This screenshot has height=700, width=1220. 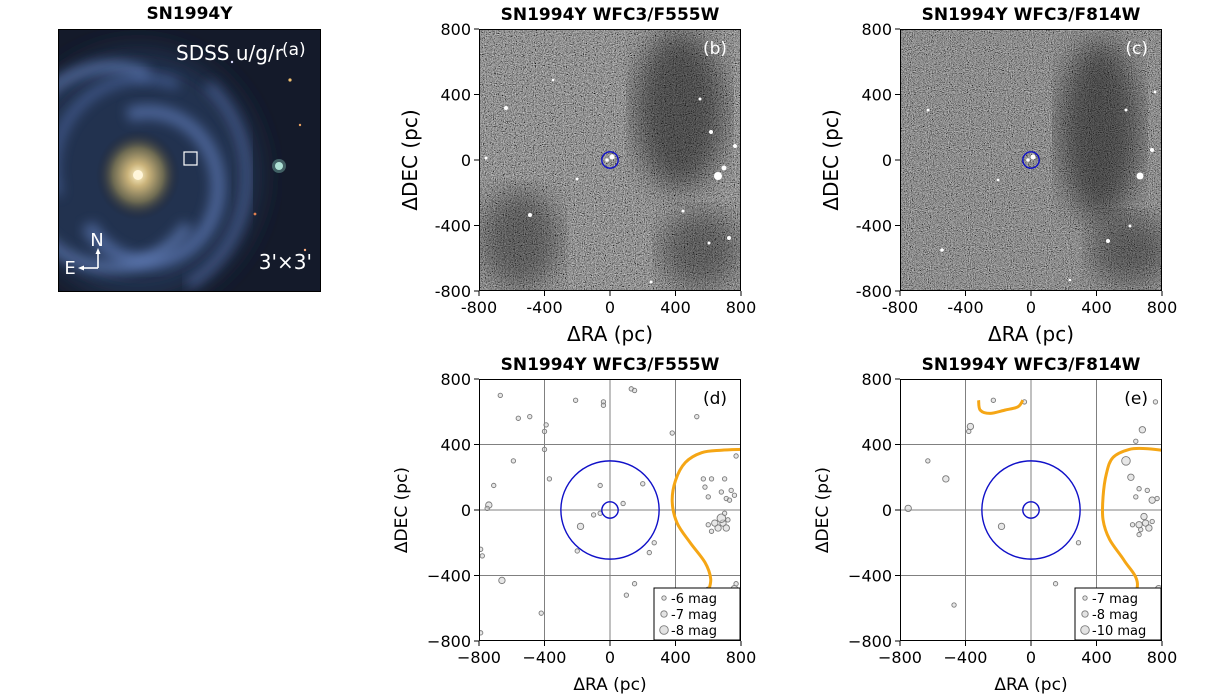 I want to click on y-tick-label: -800, so click(x=453, y=291).